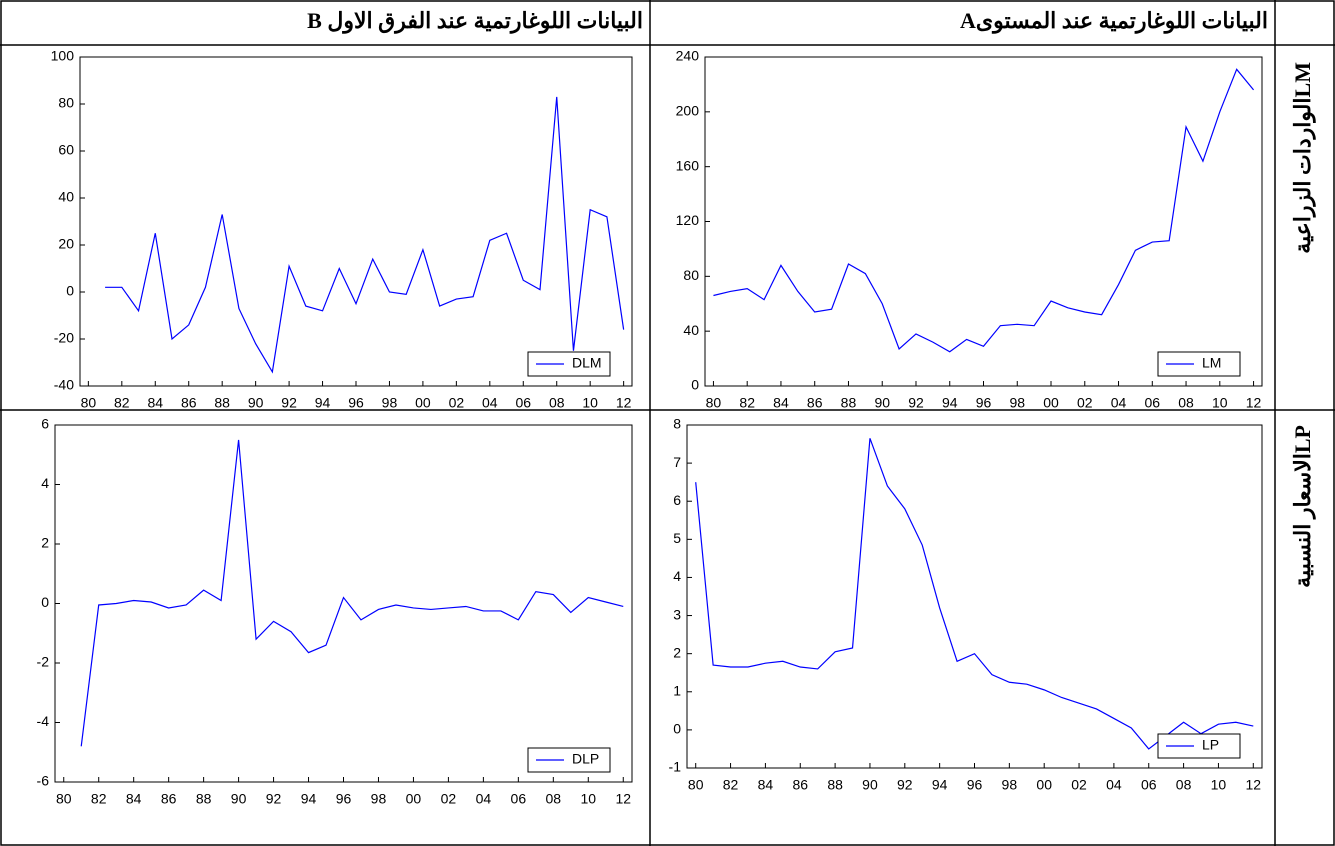  I want to click on y-tick-label: -2, so click(43, 662).